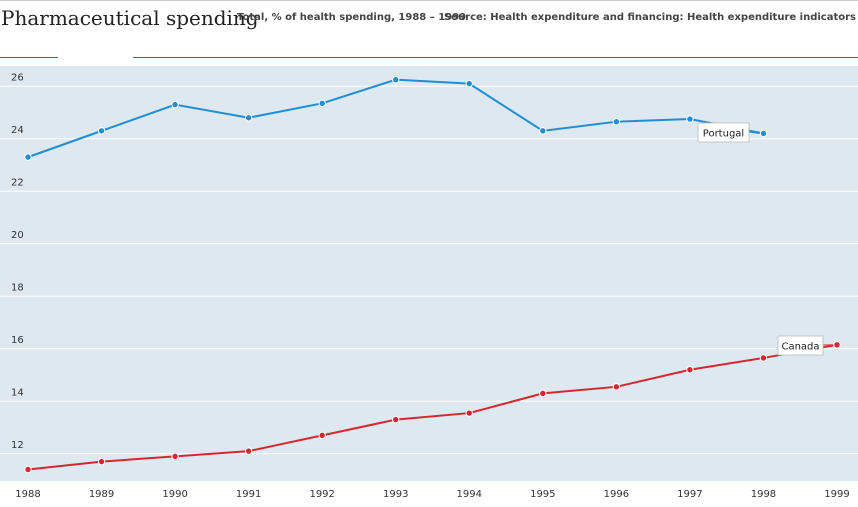 The image size is (858, 507). I want to click on x-tick-label: 1990, so click(174, 494).